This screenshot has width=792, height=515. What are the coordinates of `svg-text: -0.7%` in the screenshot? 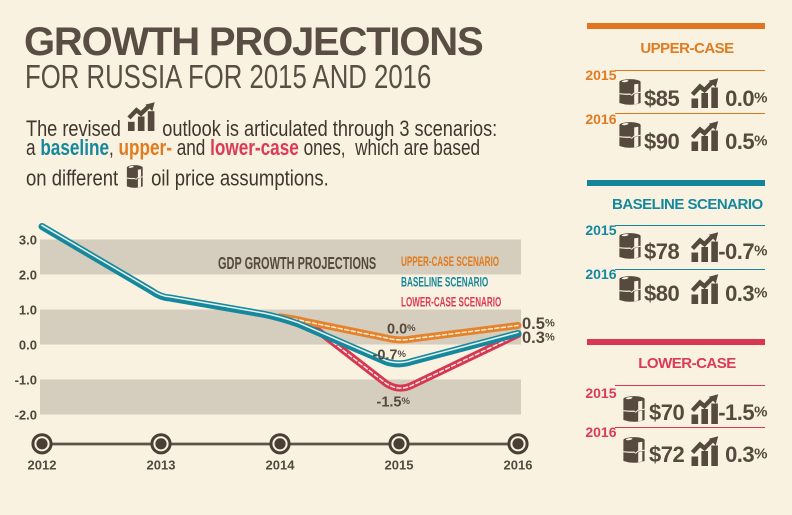 It's located at (390, 356).